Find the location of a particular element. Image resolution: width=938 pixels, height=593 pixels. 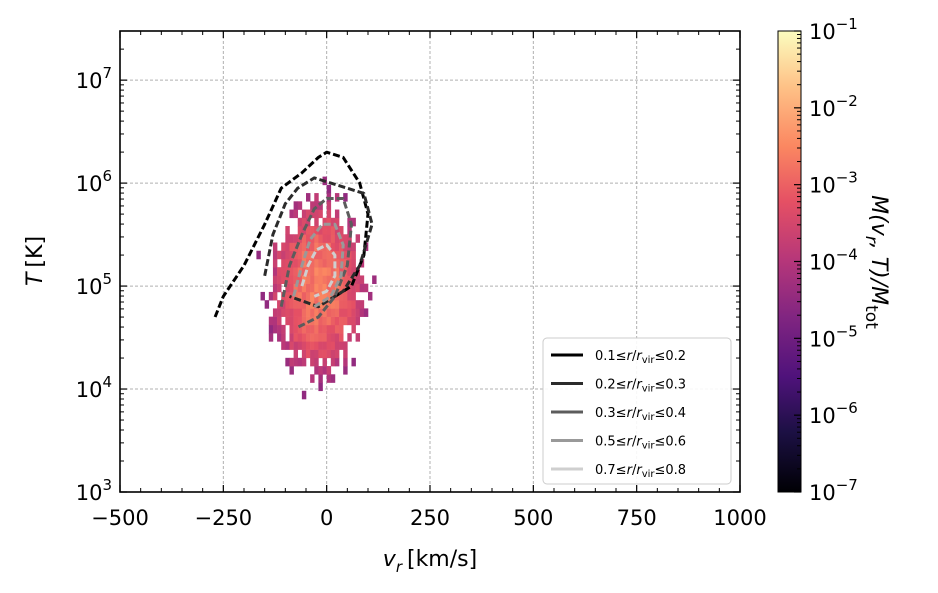

legend-label: 0.5≤r/rvir≤0.6 is located at coordinates (640, 443).